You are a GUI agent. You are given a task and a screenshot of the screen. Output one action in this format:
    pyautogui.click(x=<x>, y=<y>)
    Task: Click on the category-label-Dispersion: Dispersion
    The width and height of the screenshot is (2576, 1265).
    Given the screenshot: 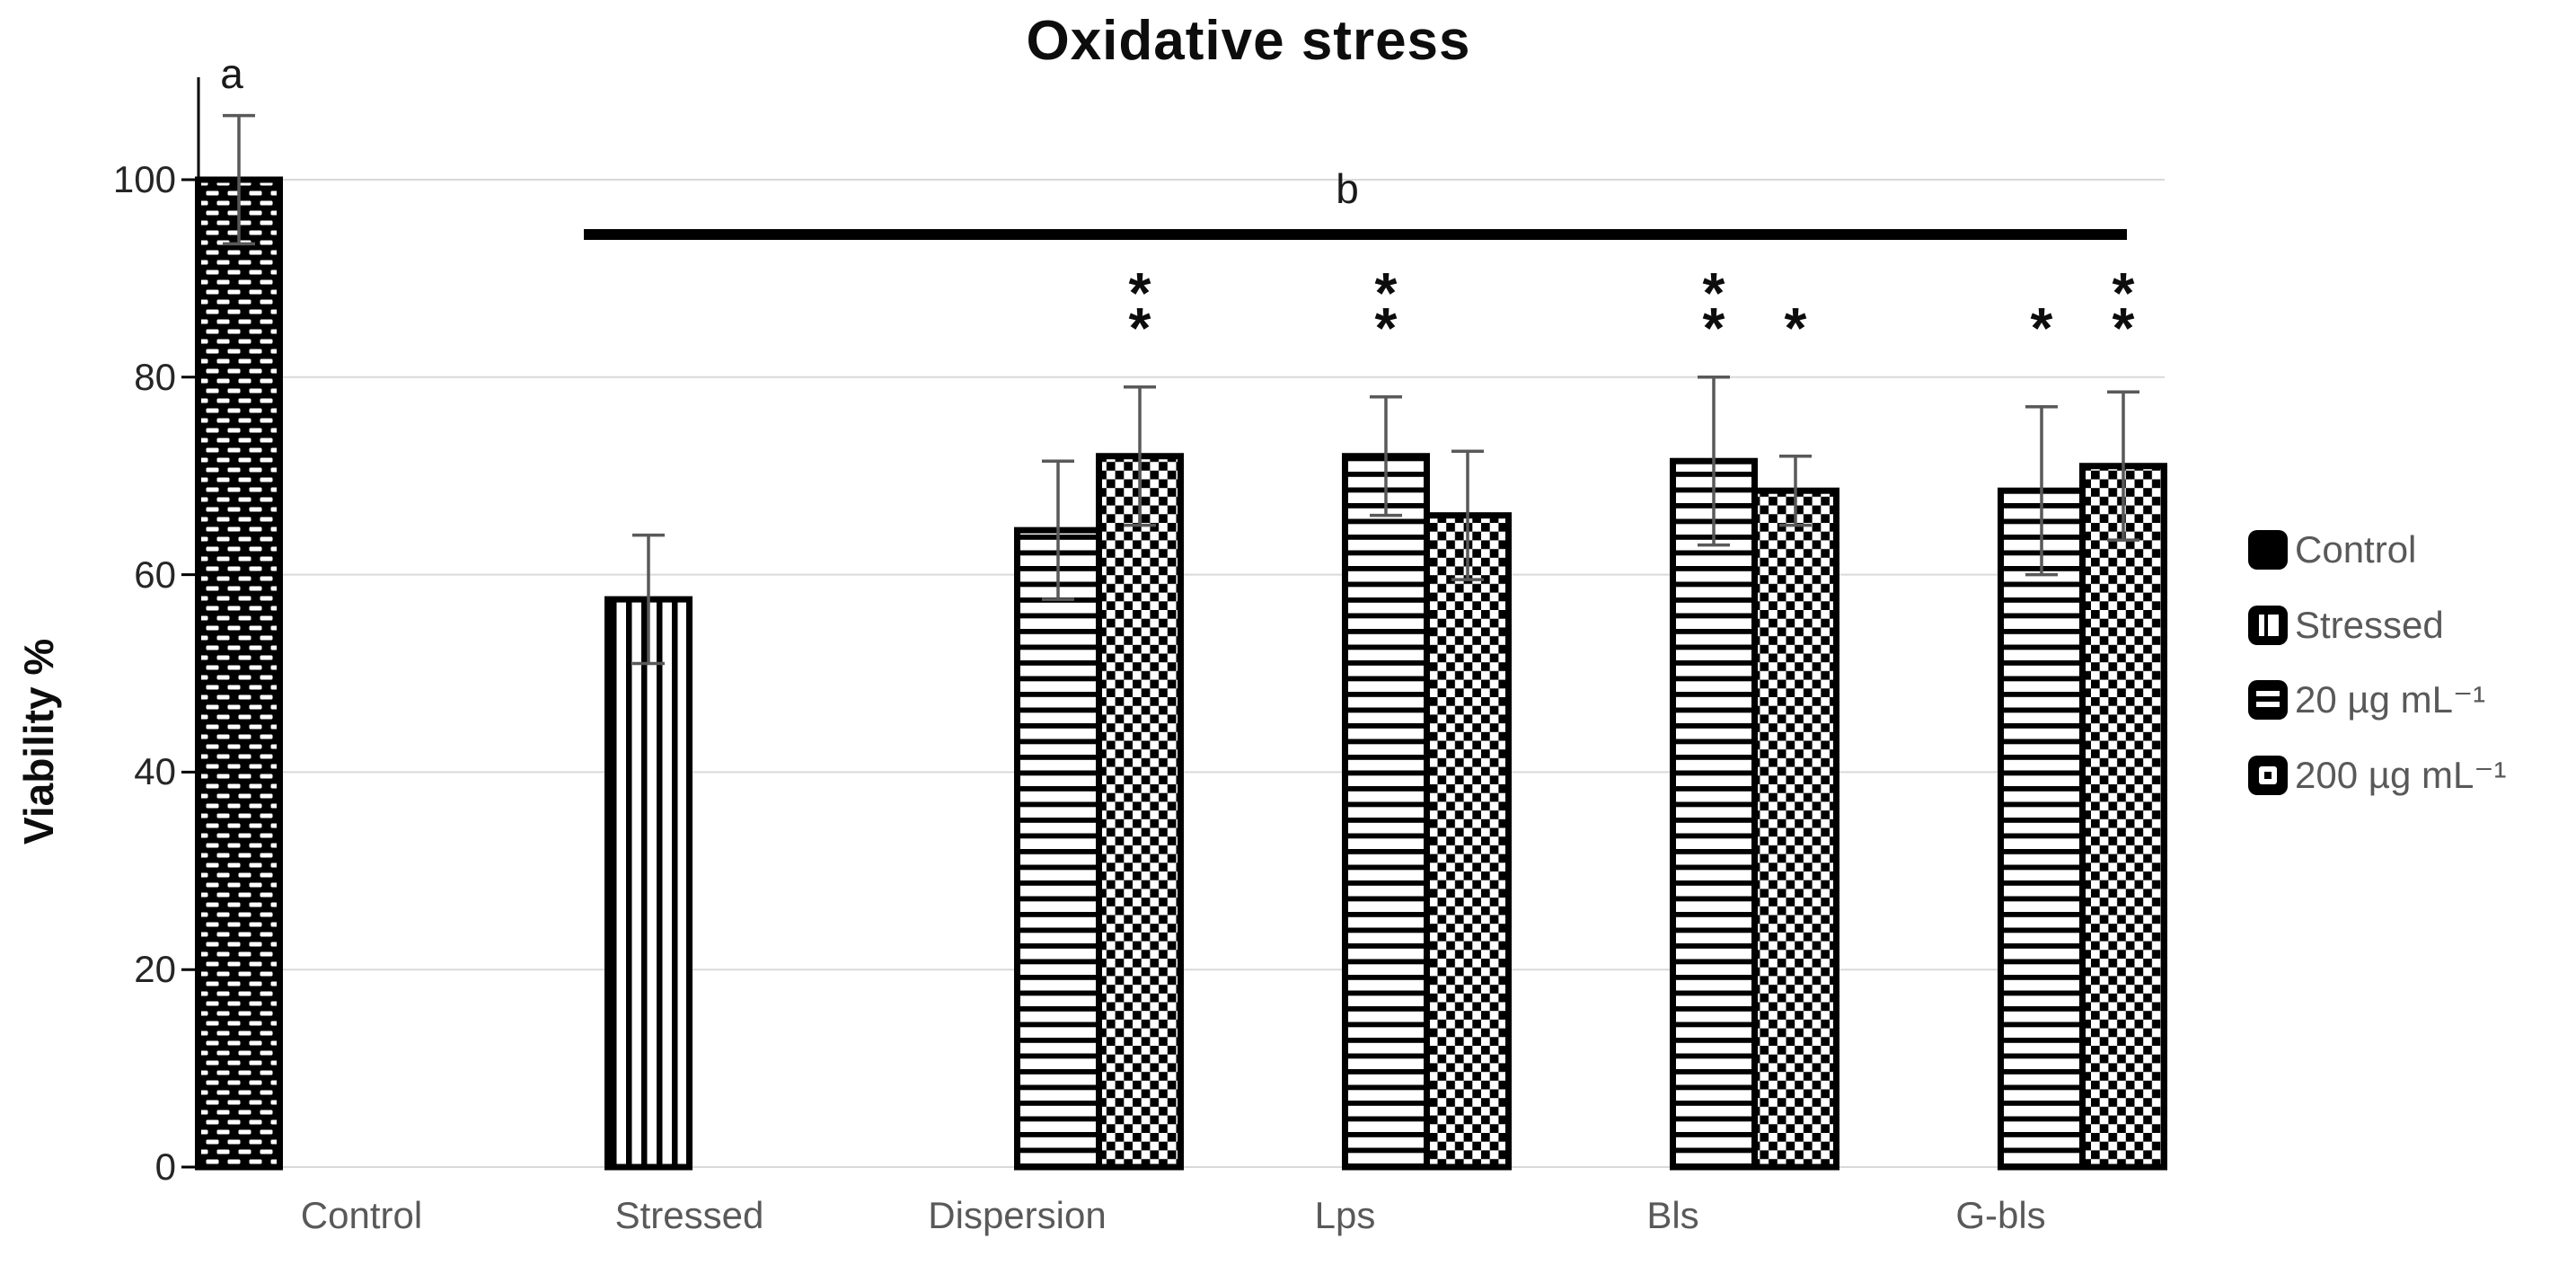 What is the action you would take?
    pyautogui.click(x=1017, y=1215)
    